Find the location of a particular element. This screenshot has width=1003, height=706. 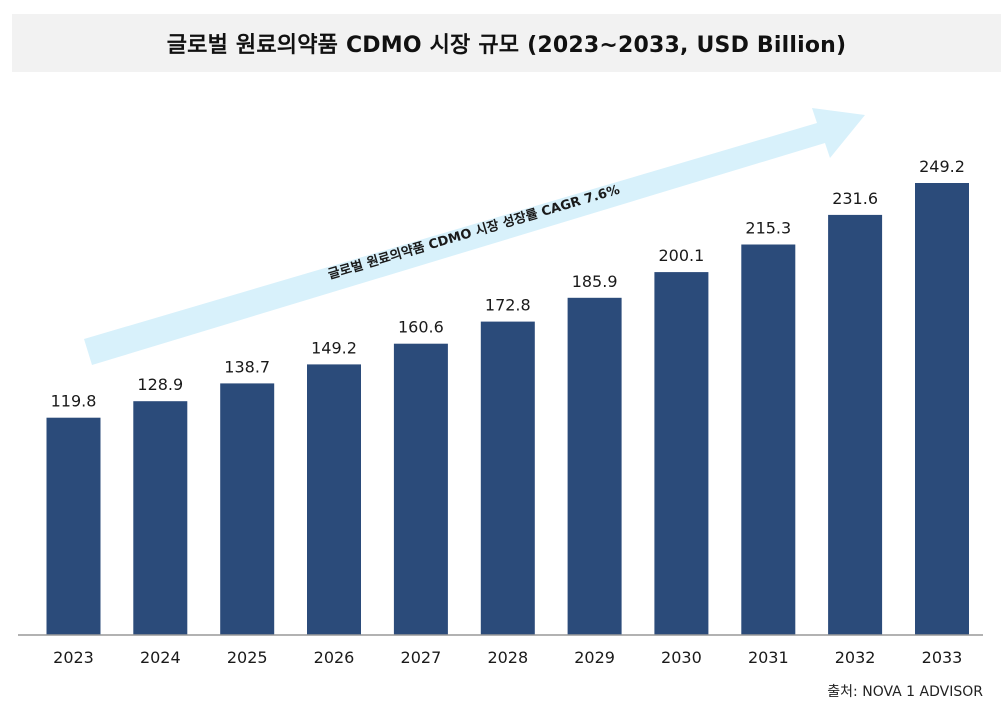

bar-2025 is located at coordinates (247, 509).